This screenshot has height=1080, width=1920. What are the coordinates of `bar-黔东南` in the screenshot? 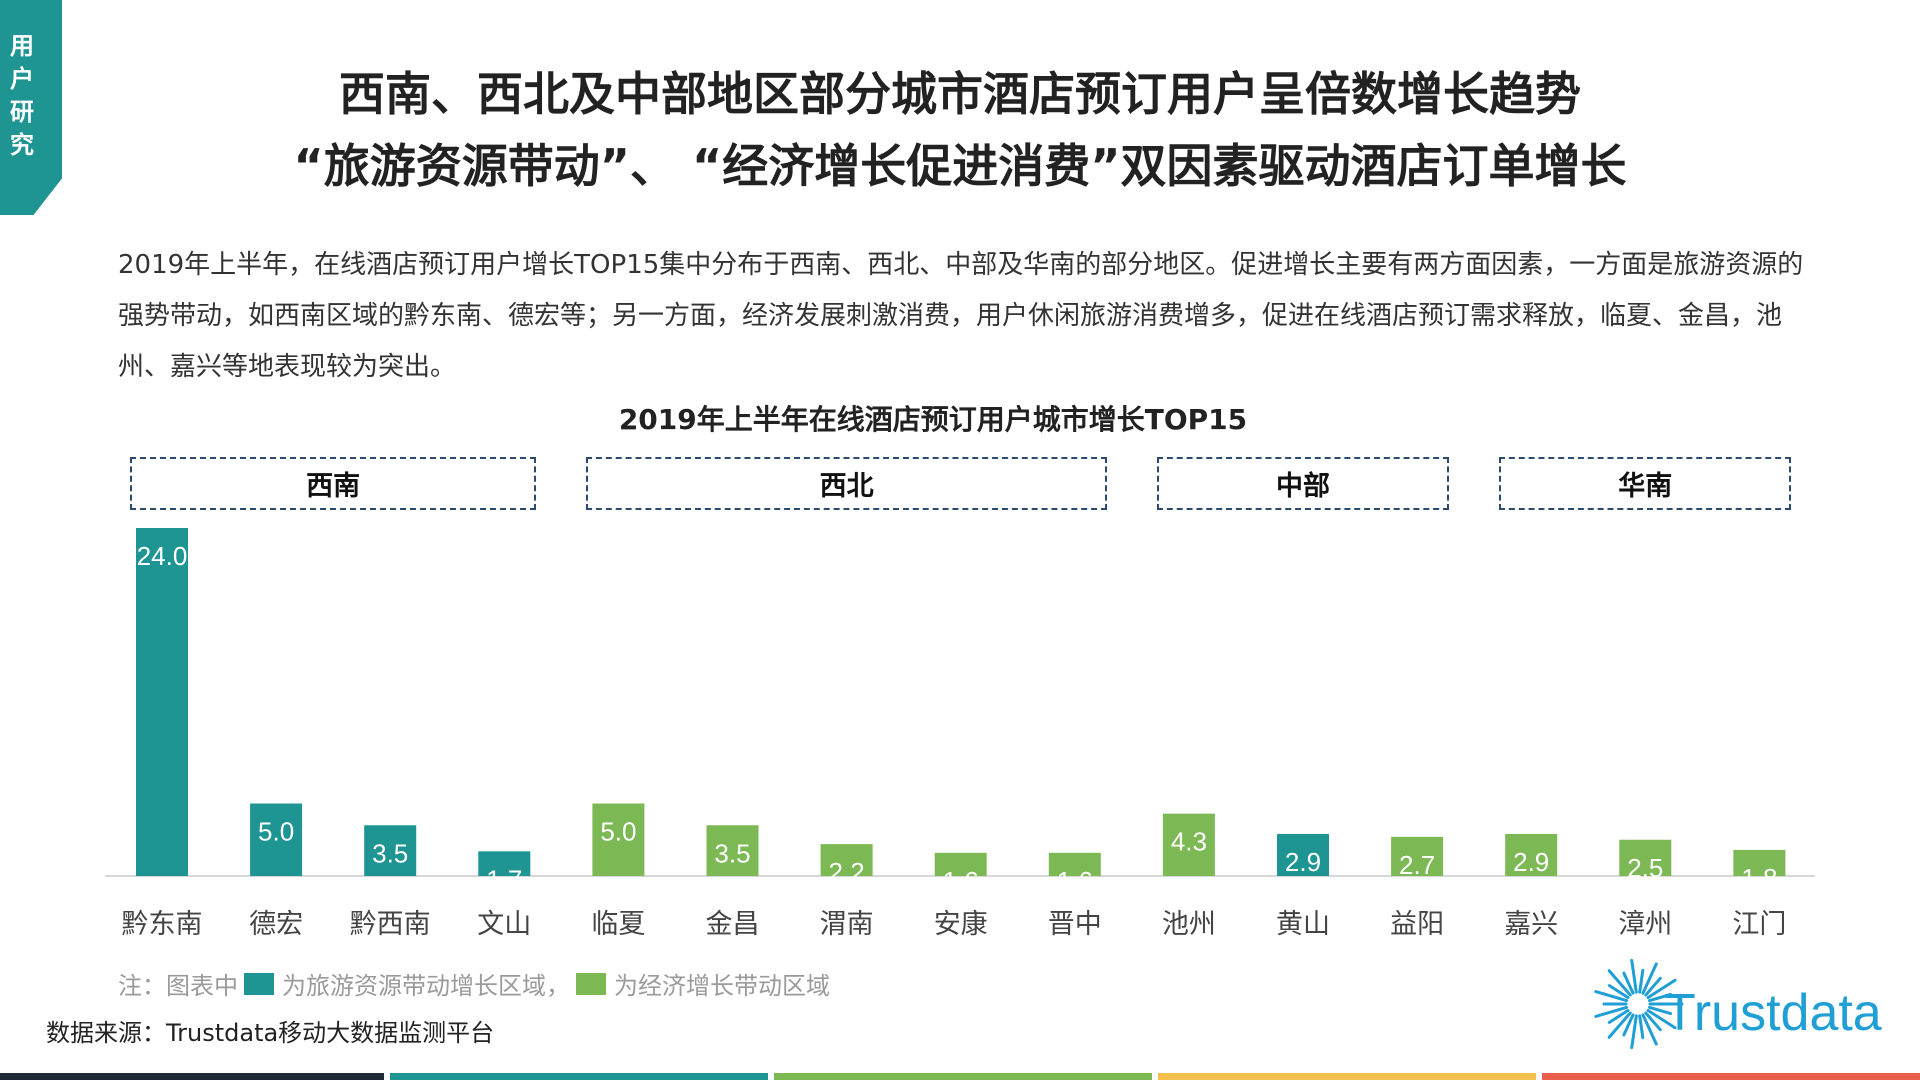 It's located at (162, 702).